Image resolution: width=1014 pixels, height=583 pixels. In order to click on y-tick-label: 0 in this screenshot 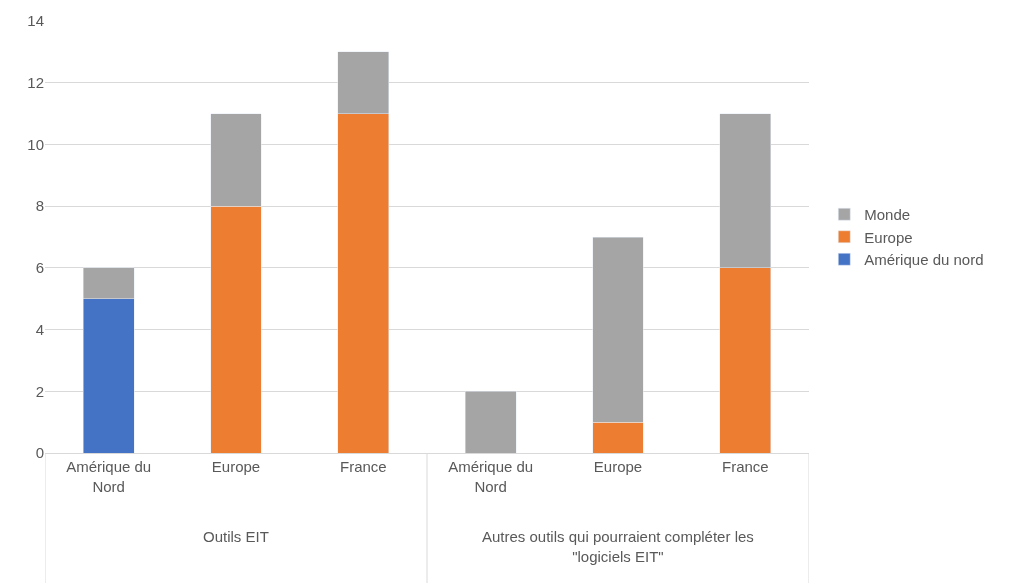, I will do `click(39, 453)`.